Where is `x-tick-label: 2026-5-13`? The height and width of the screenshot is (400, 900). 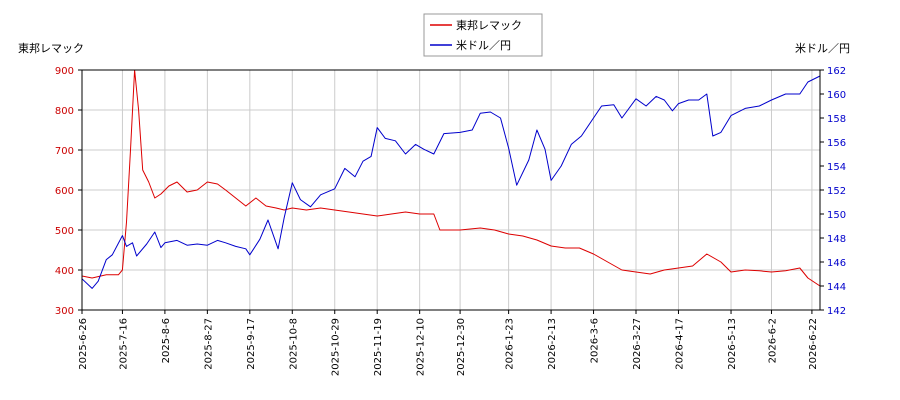
x-tick-label: 2026-5-13 is located at coordinates (732, 344).